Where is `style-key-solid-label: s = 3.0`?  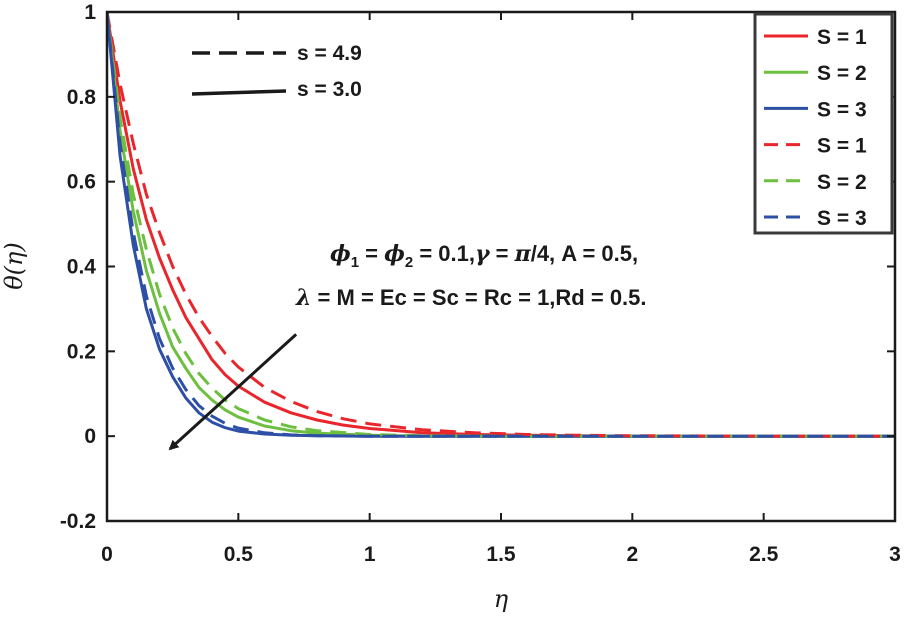
style-key-solid-label: s = 3.0 is located at coordinates (329, 89).